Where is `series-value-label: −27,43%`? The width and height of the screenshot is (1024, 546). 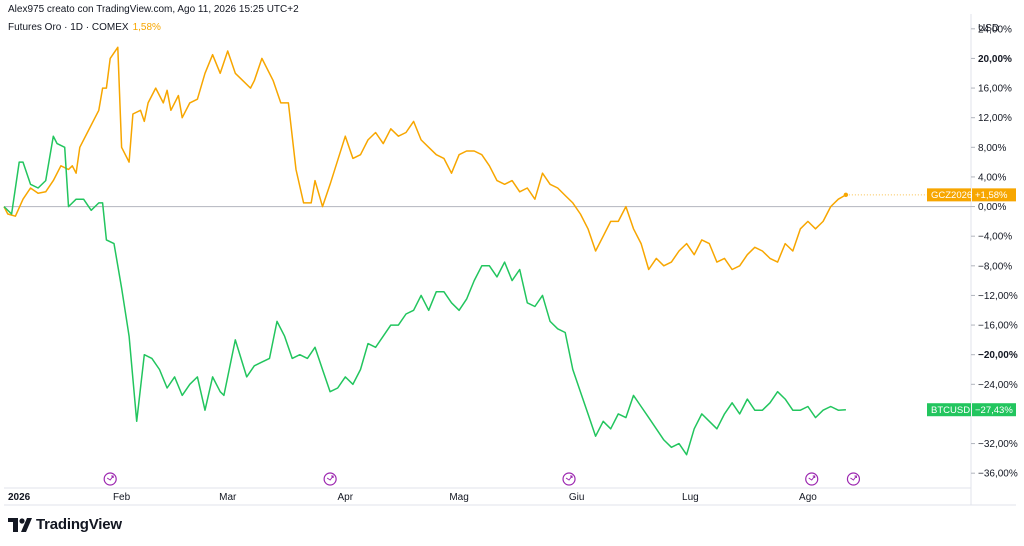 series-value-label: −27,43% is located at coordinates (994, 410).